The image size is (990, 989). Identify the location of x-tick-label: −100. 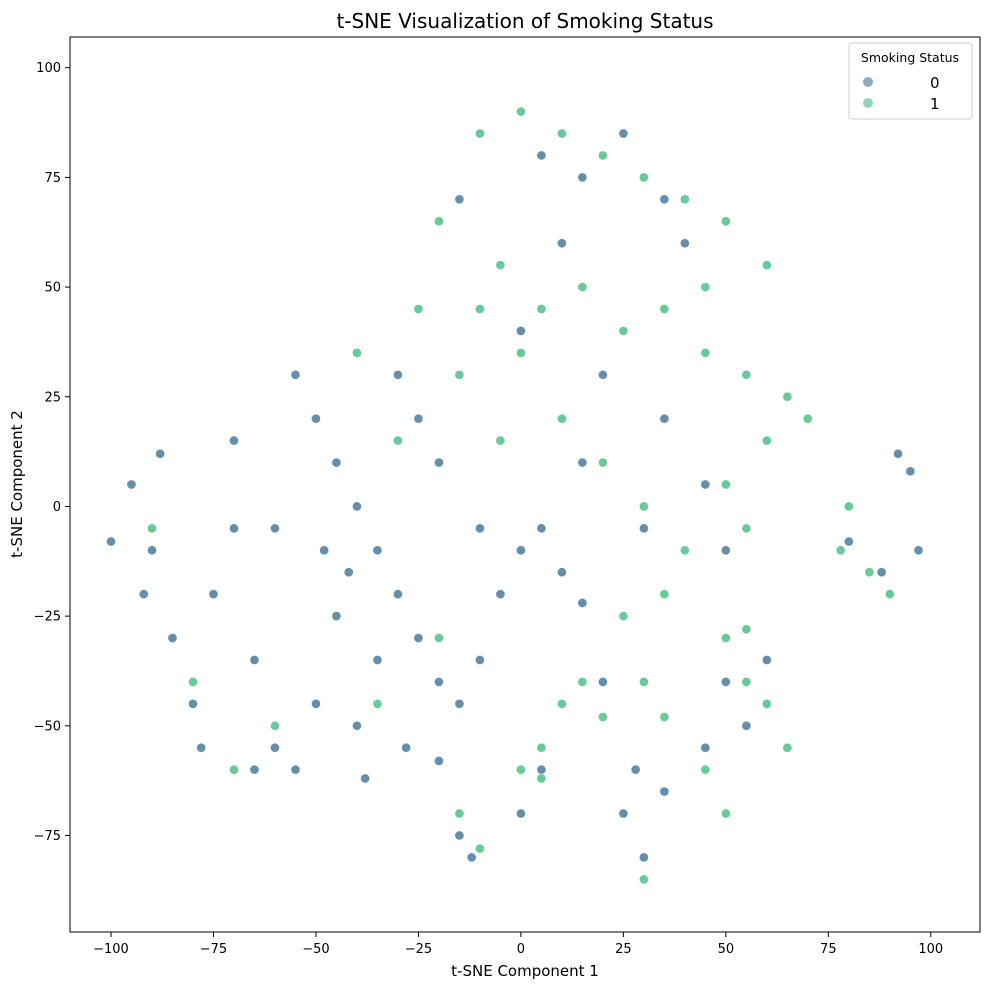
(111, 949).